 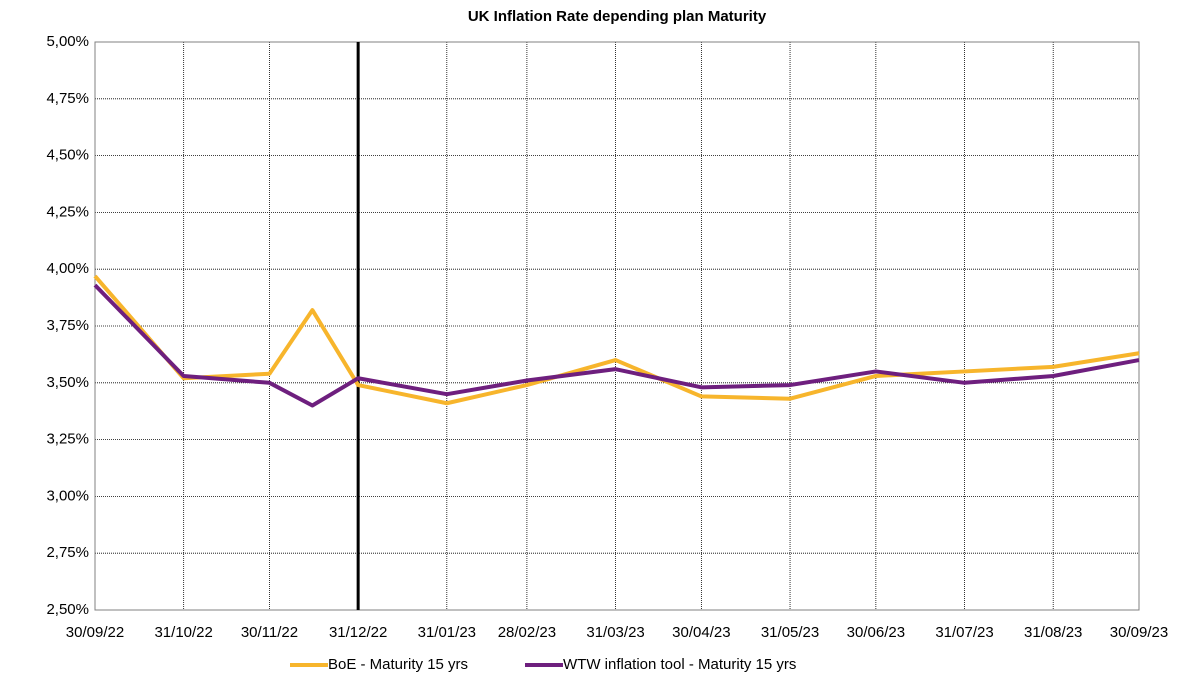 What do you see at coordinates (183, 632) in the screenshot?
I see `x-tick-label: 31/10/22` at bounding box center [183, 632].